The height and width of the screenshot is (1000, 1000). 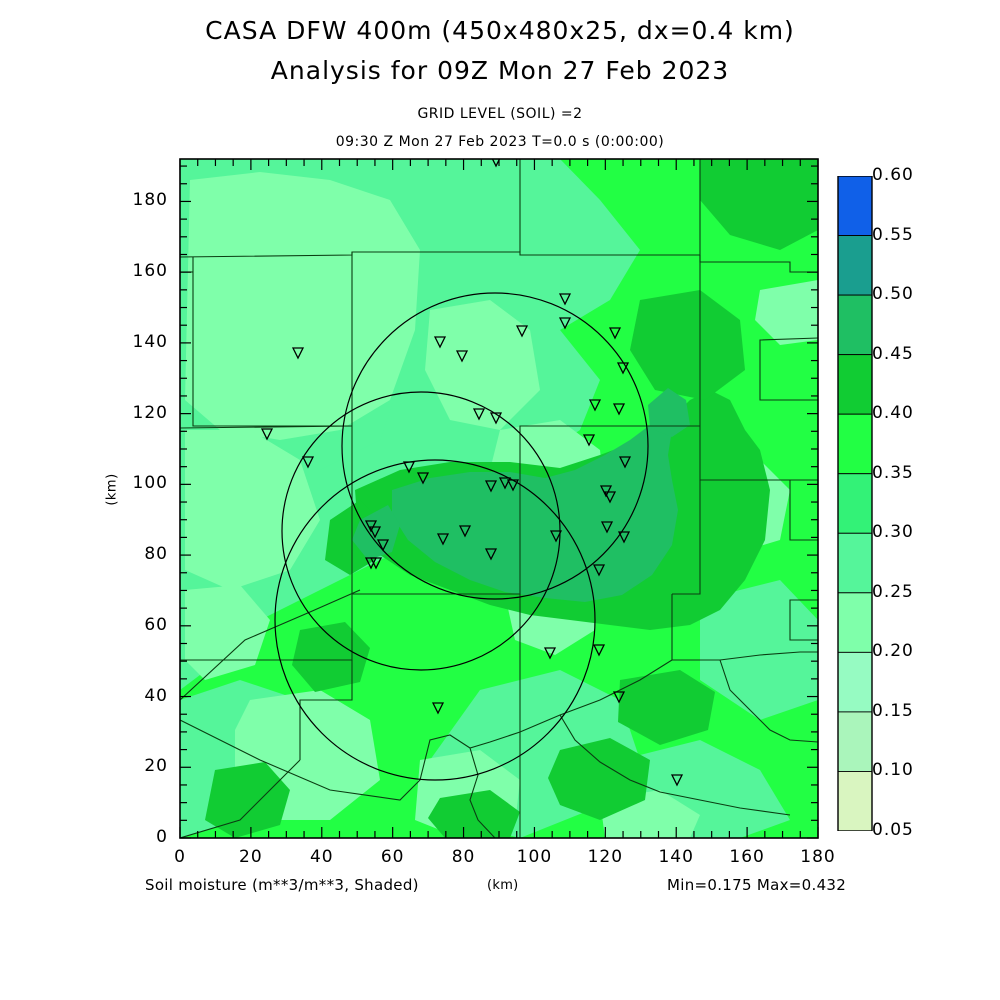 I want to click on y-tick-label: 40, so click(x=156, y=695).